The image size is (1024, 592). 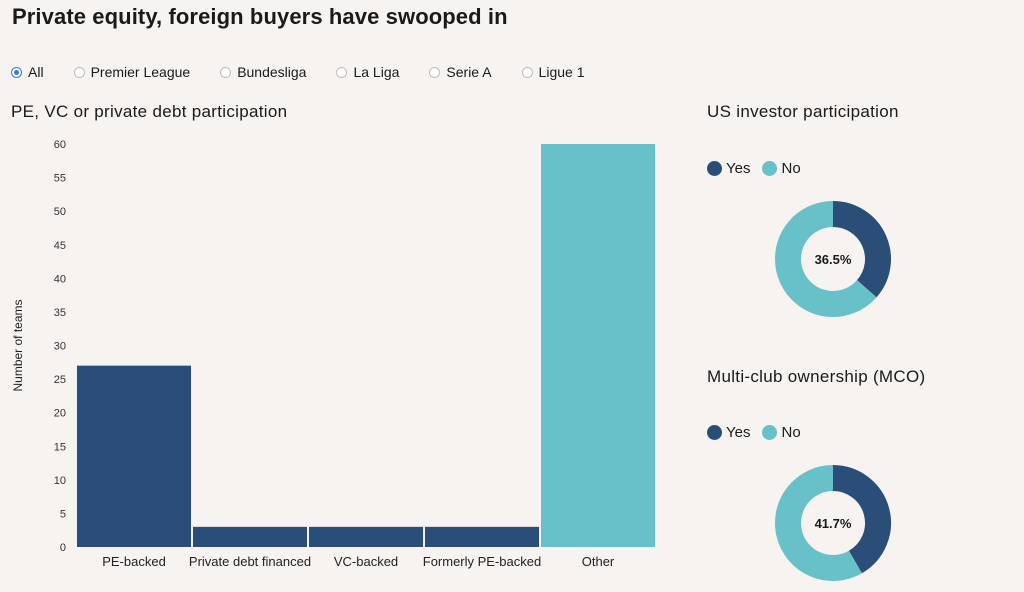 I want to click on mco-donut: 41.7%, so click(x=833, y=523).